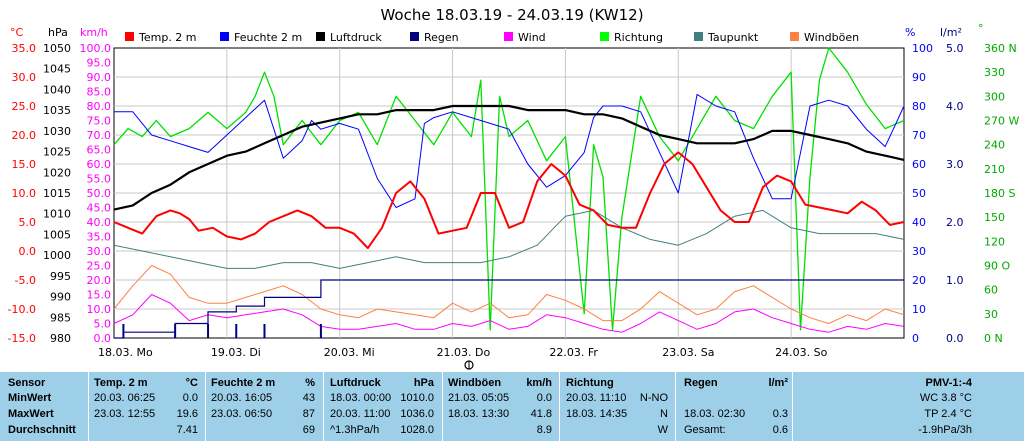 The image size is (1024, 441). I want to click on direction-header: Richtung, so click(590, 383).